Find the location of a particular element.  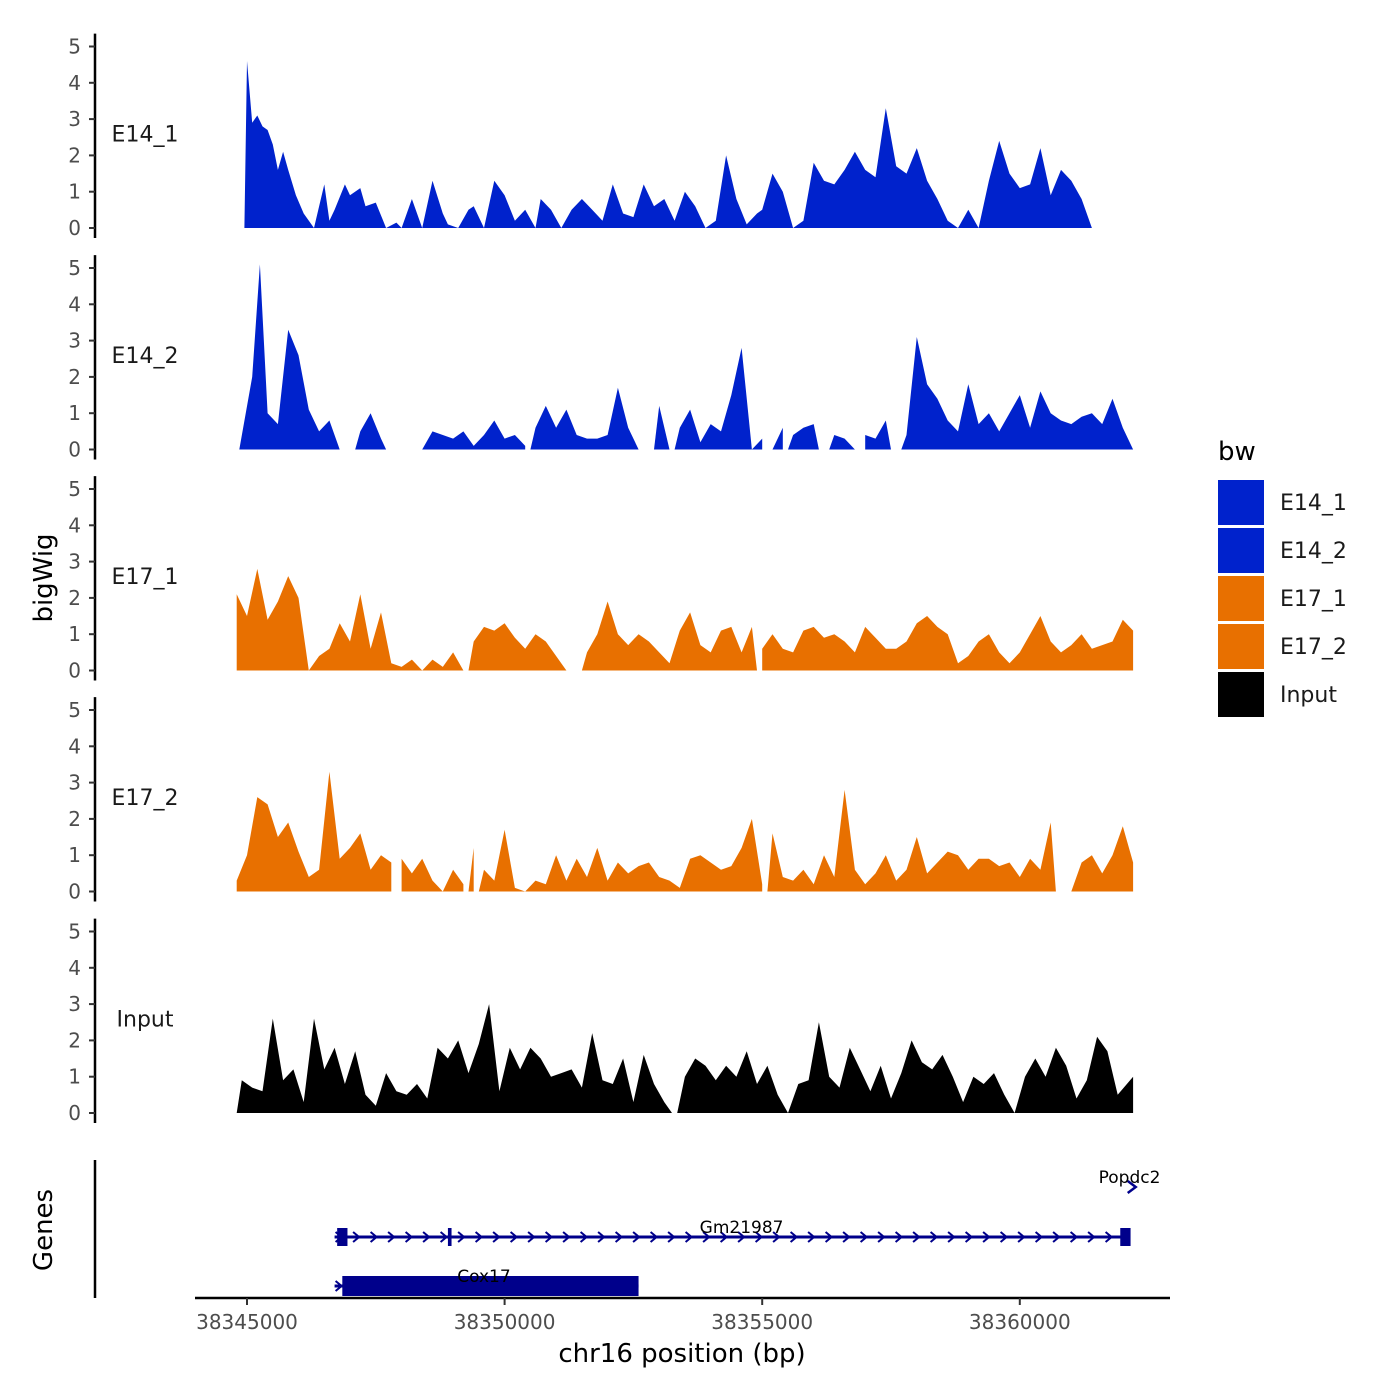

track-e17_2: 0 1 2 3 4 5 E17_2 is located at coordinates (601, 800).